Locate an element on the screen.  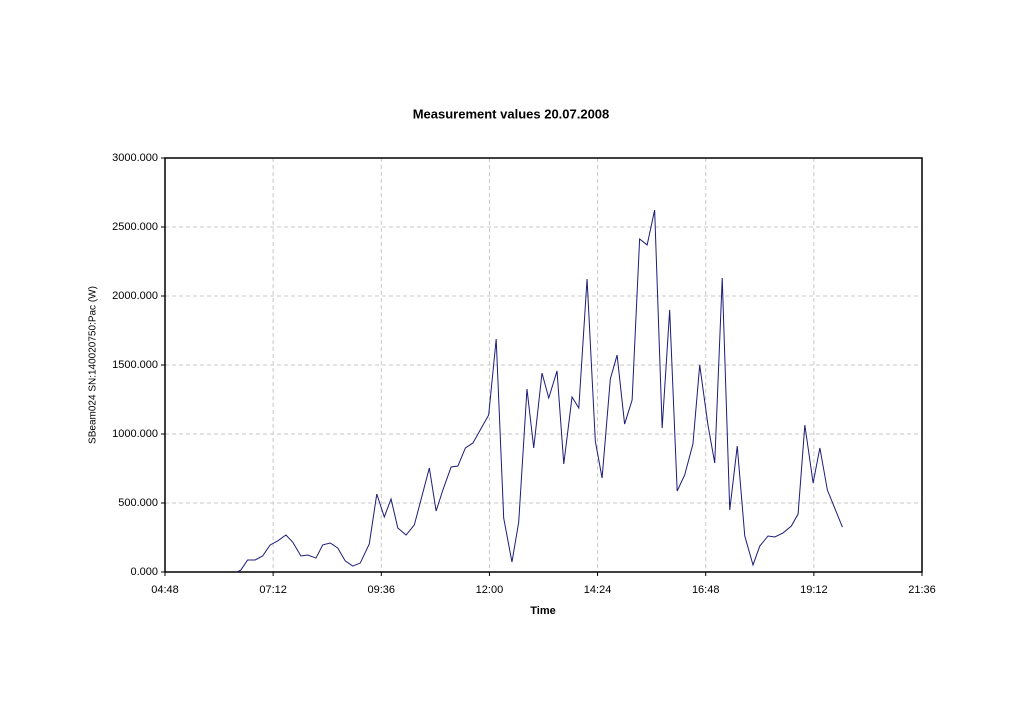
x-tick-label: 16:48 is located at coordinates (706, 590).